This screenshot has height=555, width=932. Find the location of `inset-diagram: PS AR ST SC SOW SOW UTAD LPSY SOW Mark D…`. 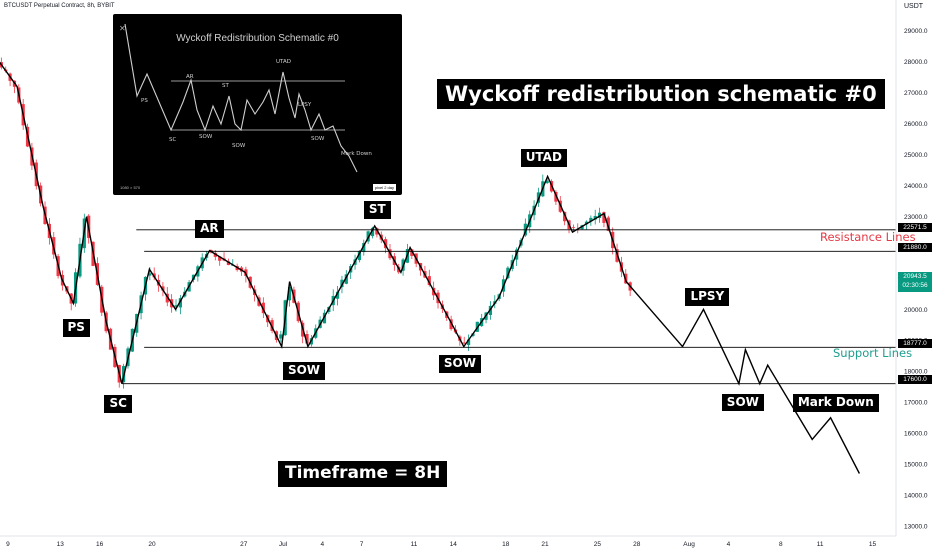

inset-diagram: PS AR ST SC SOW SOW UTAD LPSY SOW Mark D… is located at coordinates (248, 98).